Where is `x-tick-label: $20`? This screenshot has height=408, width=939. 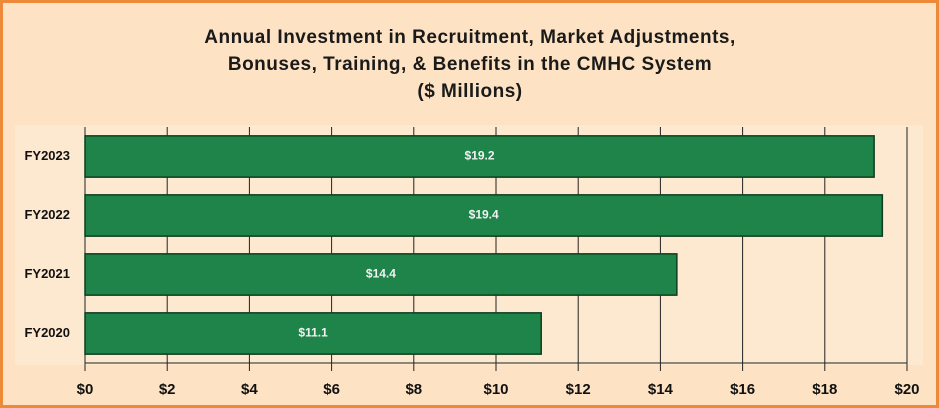 x-tick-label: $20 is located at coordinates (906, 389).